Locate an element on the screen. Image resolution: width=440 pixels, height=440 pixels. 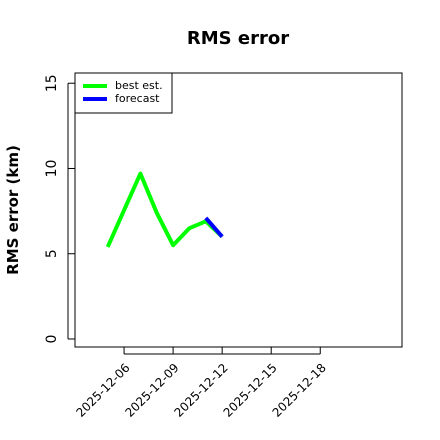
y-tick-label: 5 is located at coordinates (52, 253).